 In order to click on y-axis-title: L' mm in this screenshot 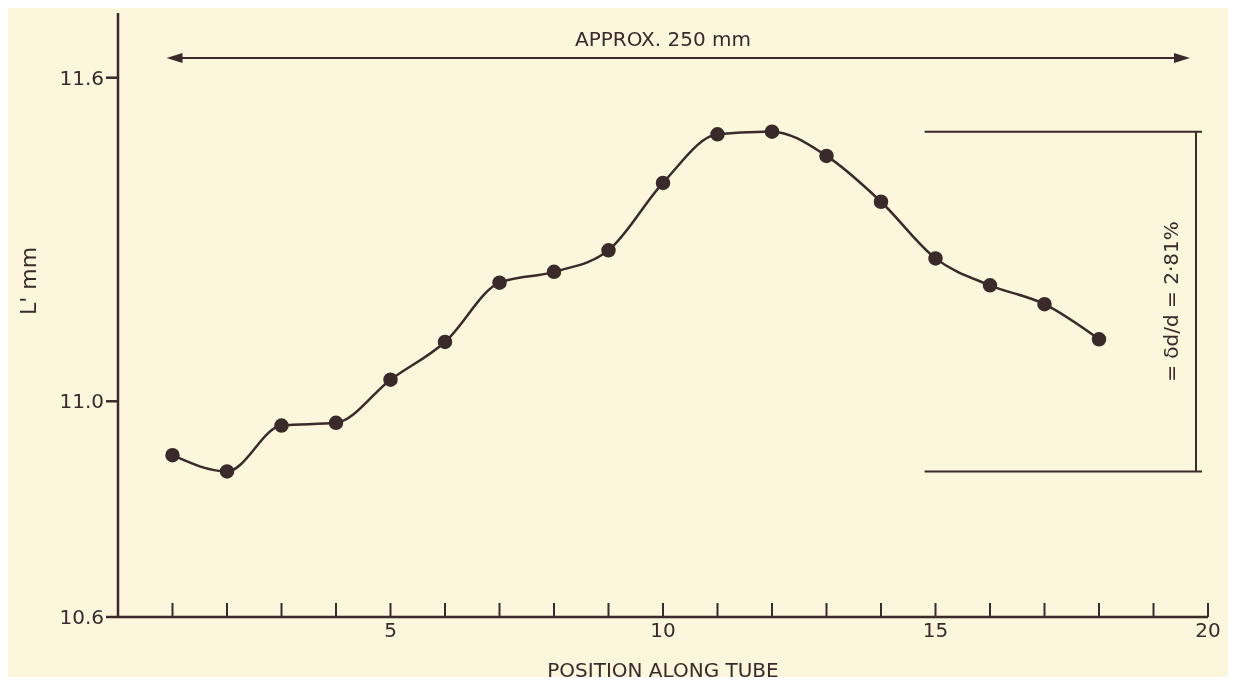, I will do `click(28, 280)`.